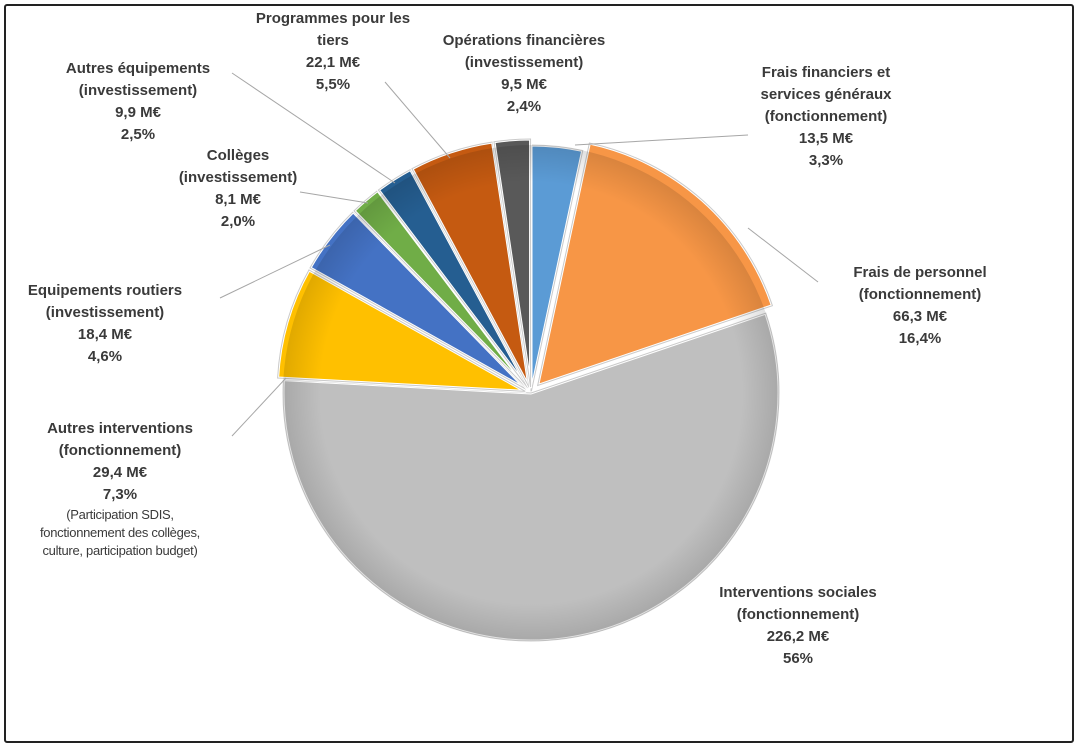 The image size is (1076, 745). I want to click on slice-name: tiers, so click(333, 40).